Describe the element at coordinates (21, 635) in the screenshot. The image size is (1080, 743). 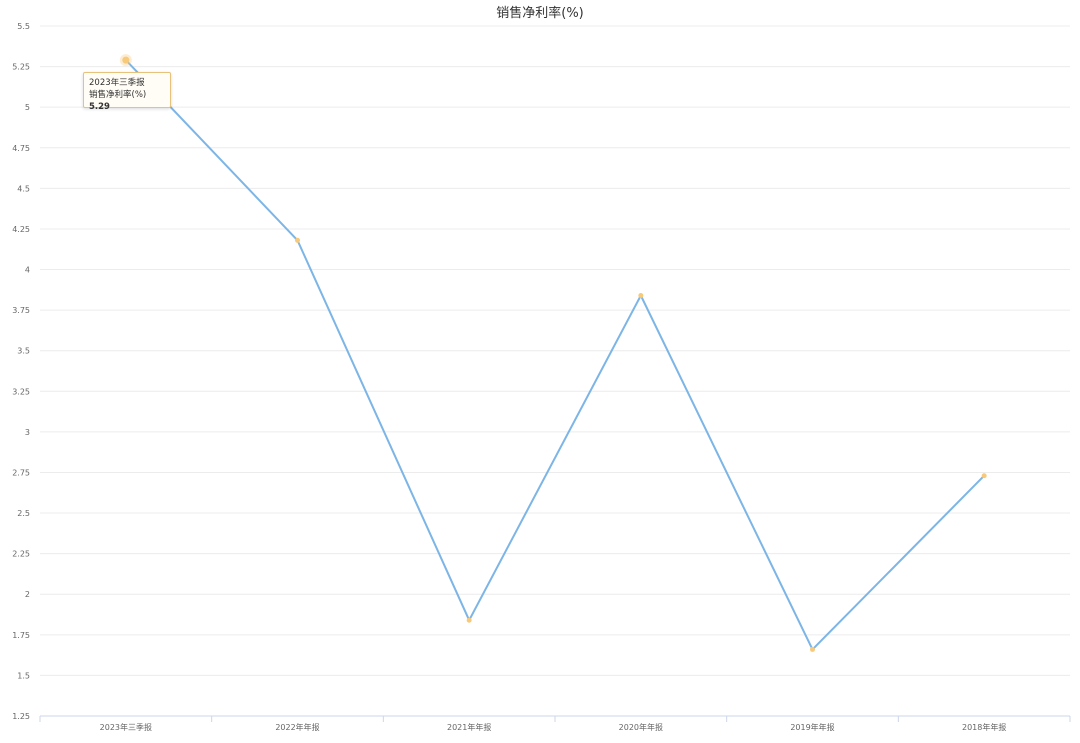
I see `y-tick-label: 1.75` at that location.